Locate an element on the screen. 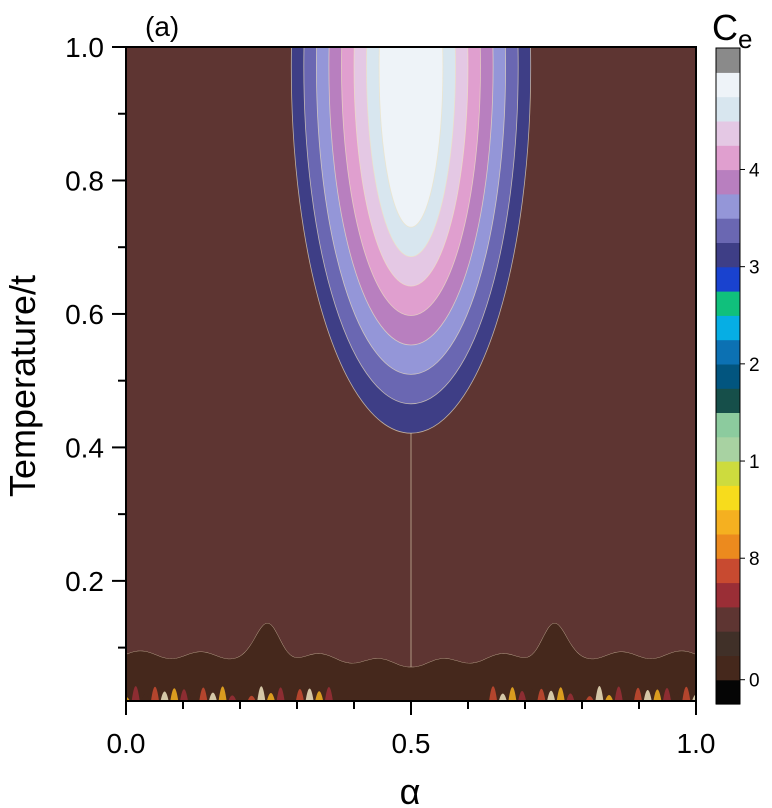  y-axis-label: Temperature/t is located at coordinates (22, 386).